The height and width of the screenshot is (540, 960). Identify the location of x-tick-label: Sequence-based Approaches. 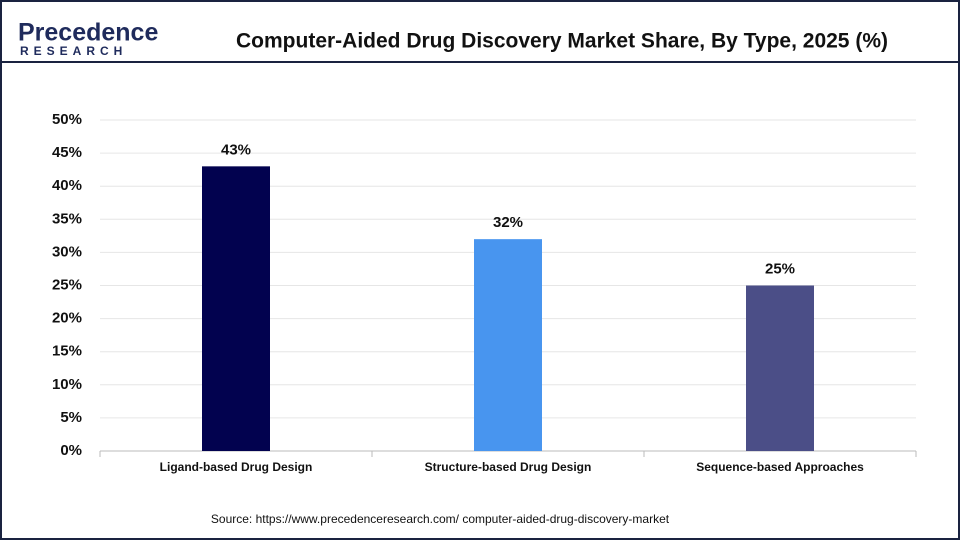
(780, 467).